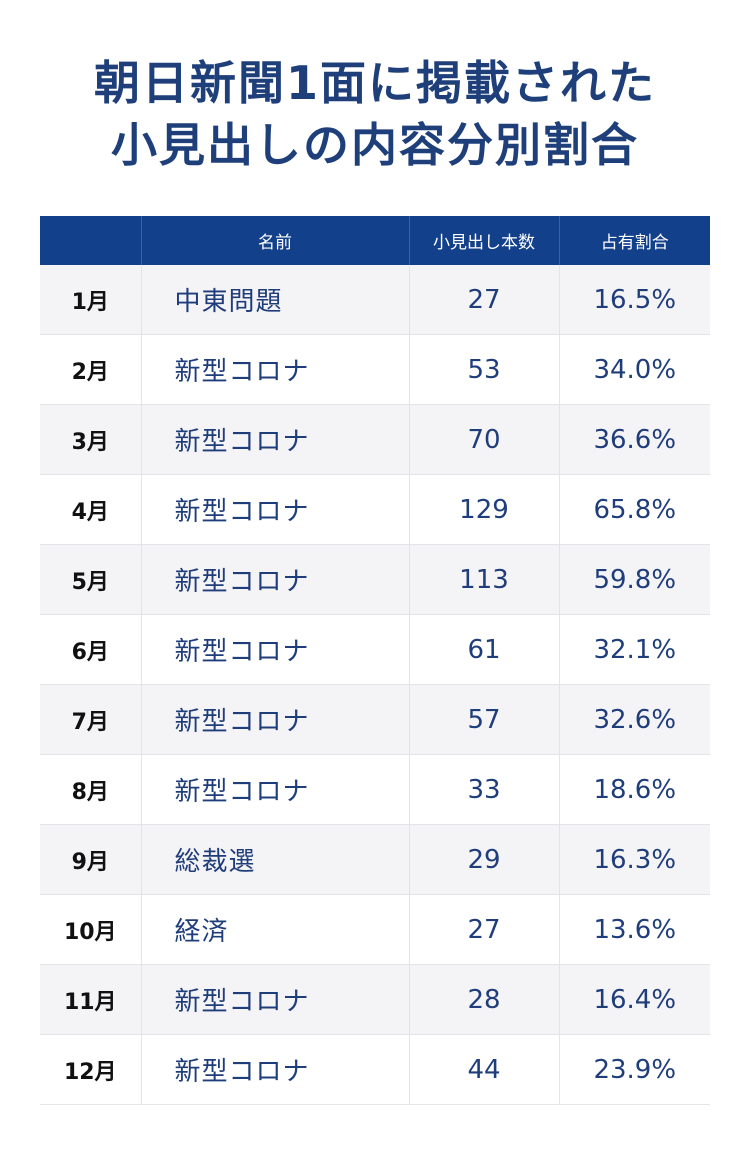  I want to click on name-cell: 経済, so click(274, 929).